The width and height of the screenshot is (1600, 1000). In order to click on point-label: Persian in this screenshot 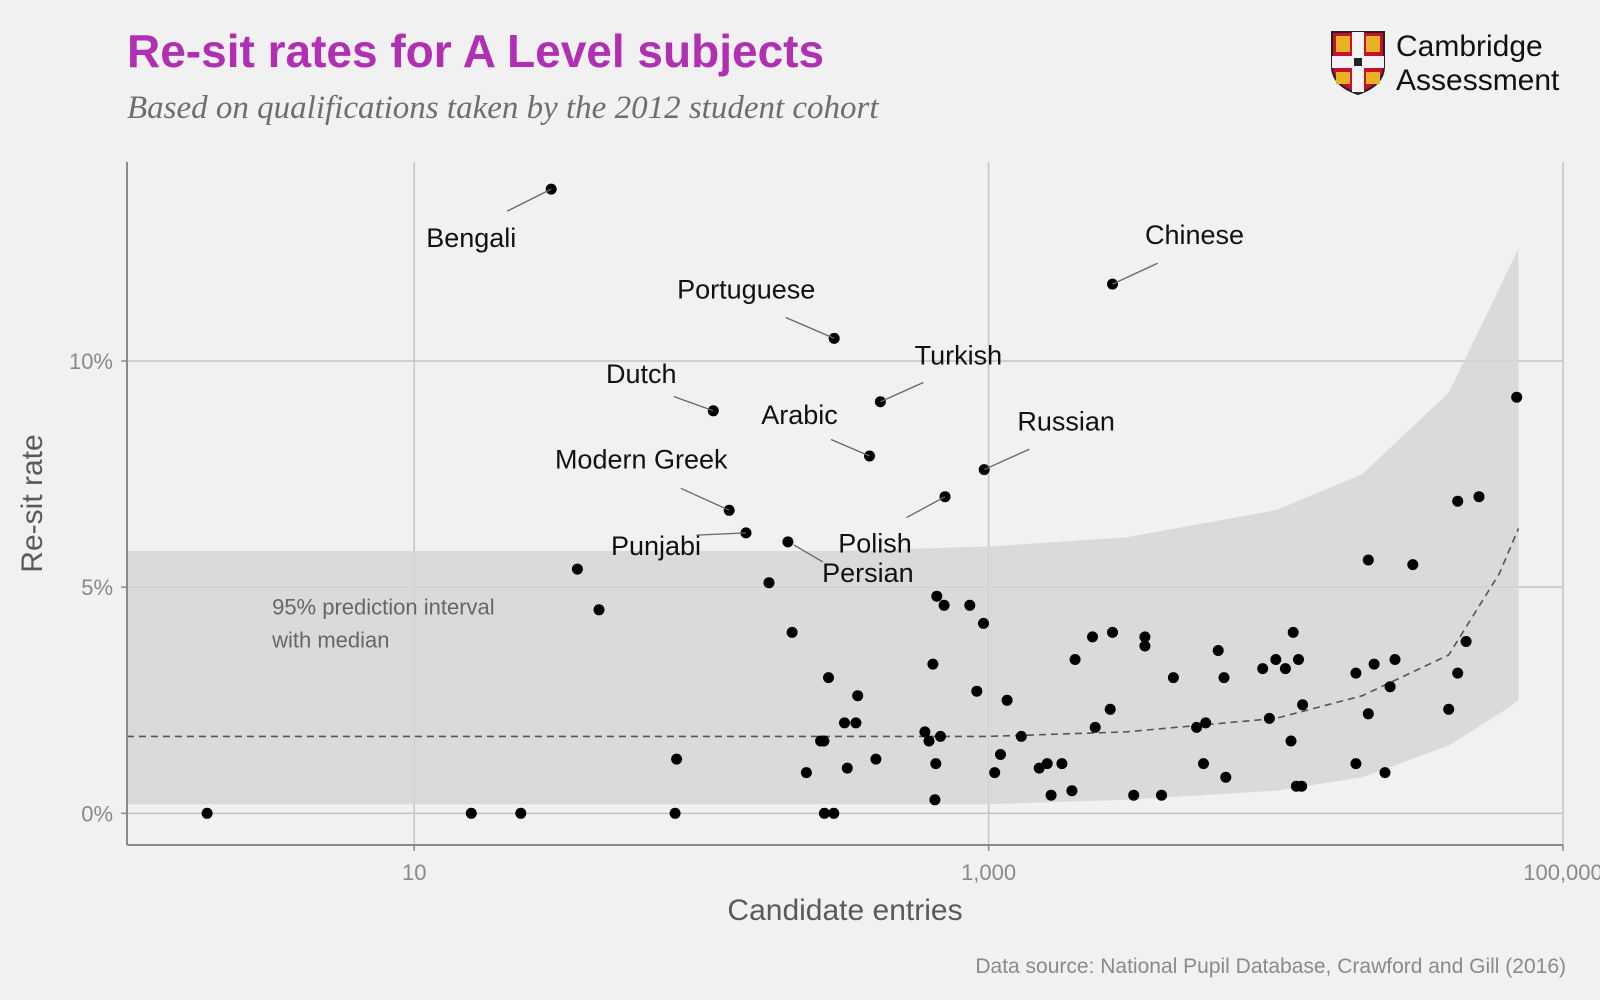, I will do `click(868, 573)`.